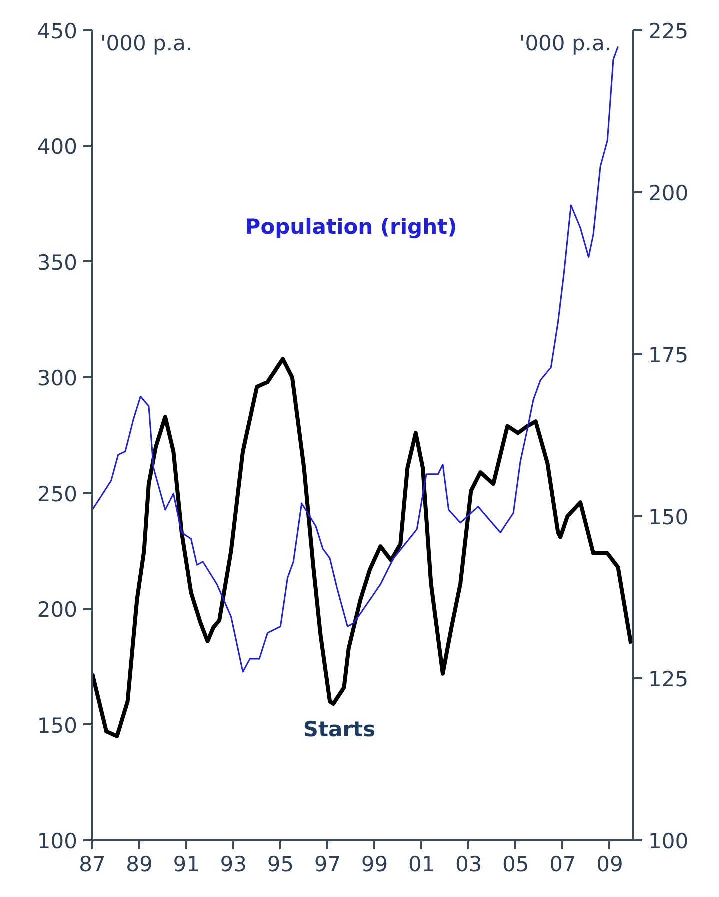  I want to click on y-axis-title: '000 p.a., so click(146, 44).